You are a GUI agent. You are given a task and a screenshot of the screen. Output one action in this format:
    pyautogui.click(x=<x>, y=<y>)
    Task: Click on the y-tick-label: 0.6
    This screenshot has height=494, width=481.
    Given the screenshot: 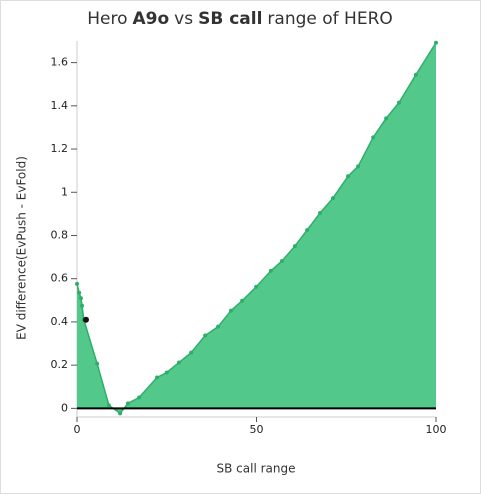 What is the action you would take?
    pyautogui.click(x=60, y=278)
    